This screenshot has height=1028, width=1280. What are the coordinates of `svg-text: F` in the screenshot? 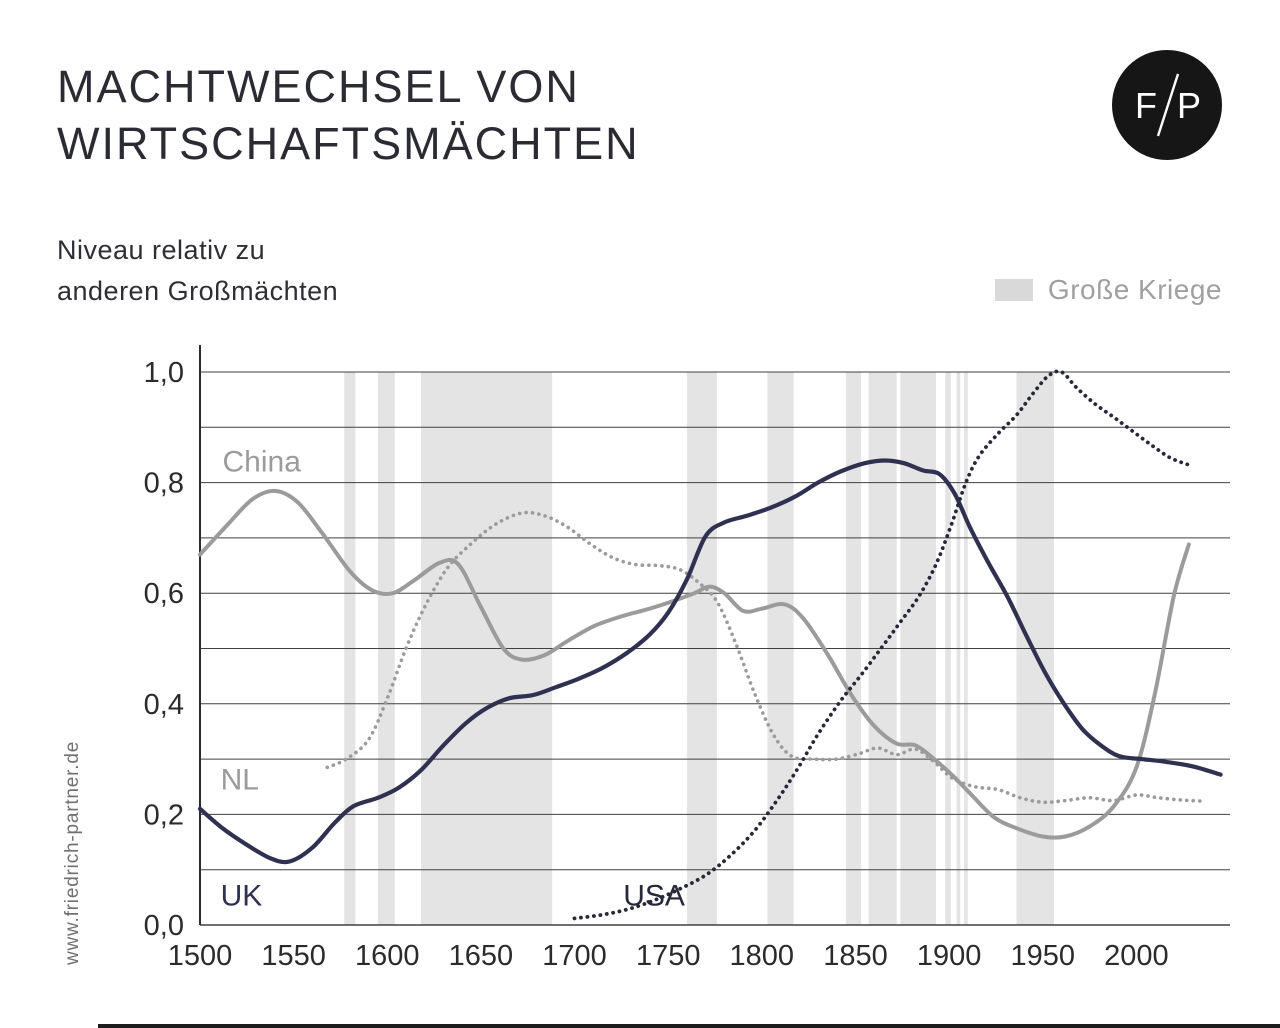 It's located at (1146, 105).